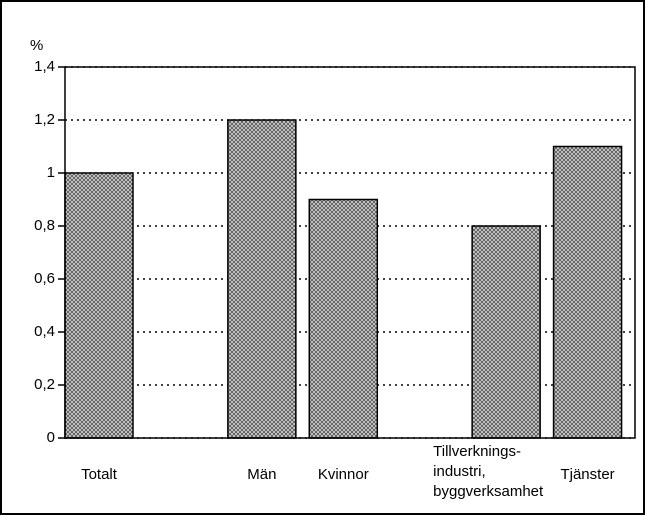 The height and width of the screenshot is (515, 645). Describe the element at coordinates (587, 474) in the screenshot. I see `x-tick-label: Tjänster` at that location.